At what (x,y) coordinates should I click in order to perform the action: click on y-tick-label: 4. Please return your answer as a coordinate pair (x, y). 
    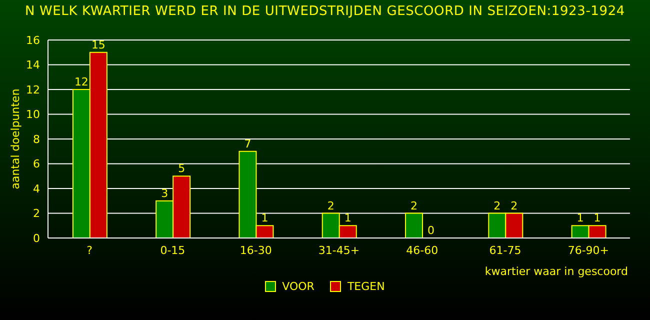
    Looking at the image, I should click on (36, 189).